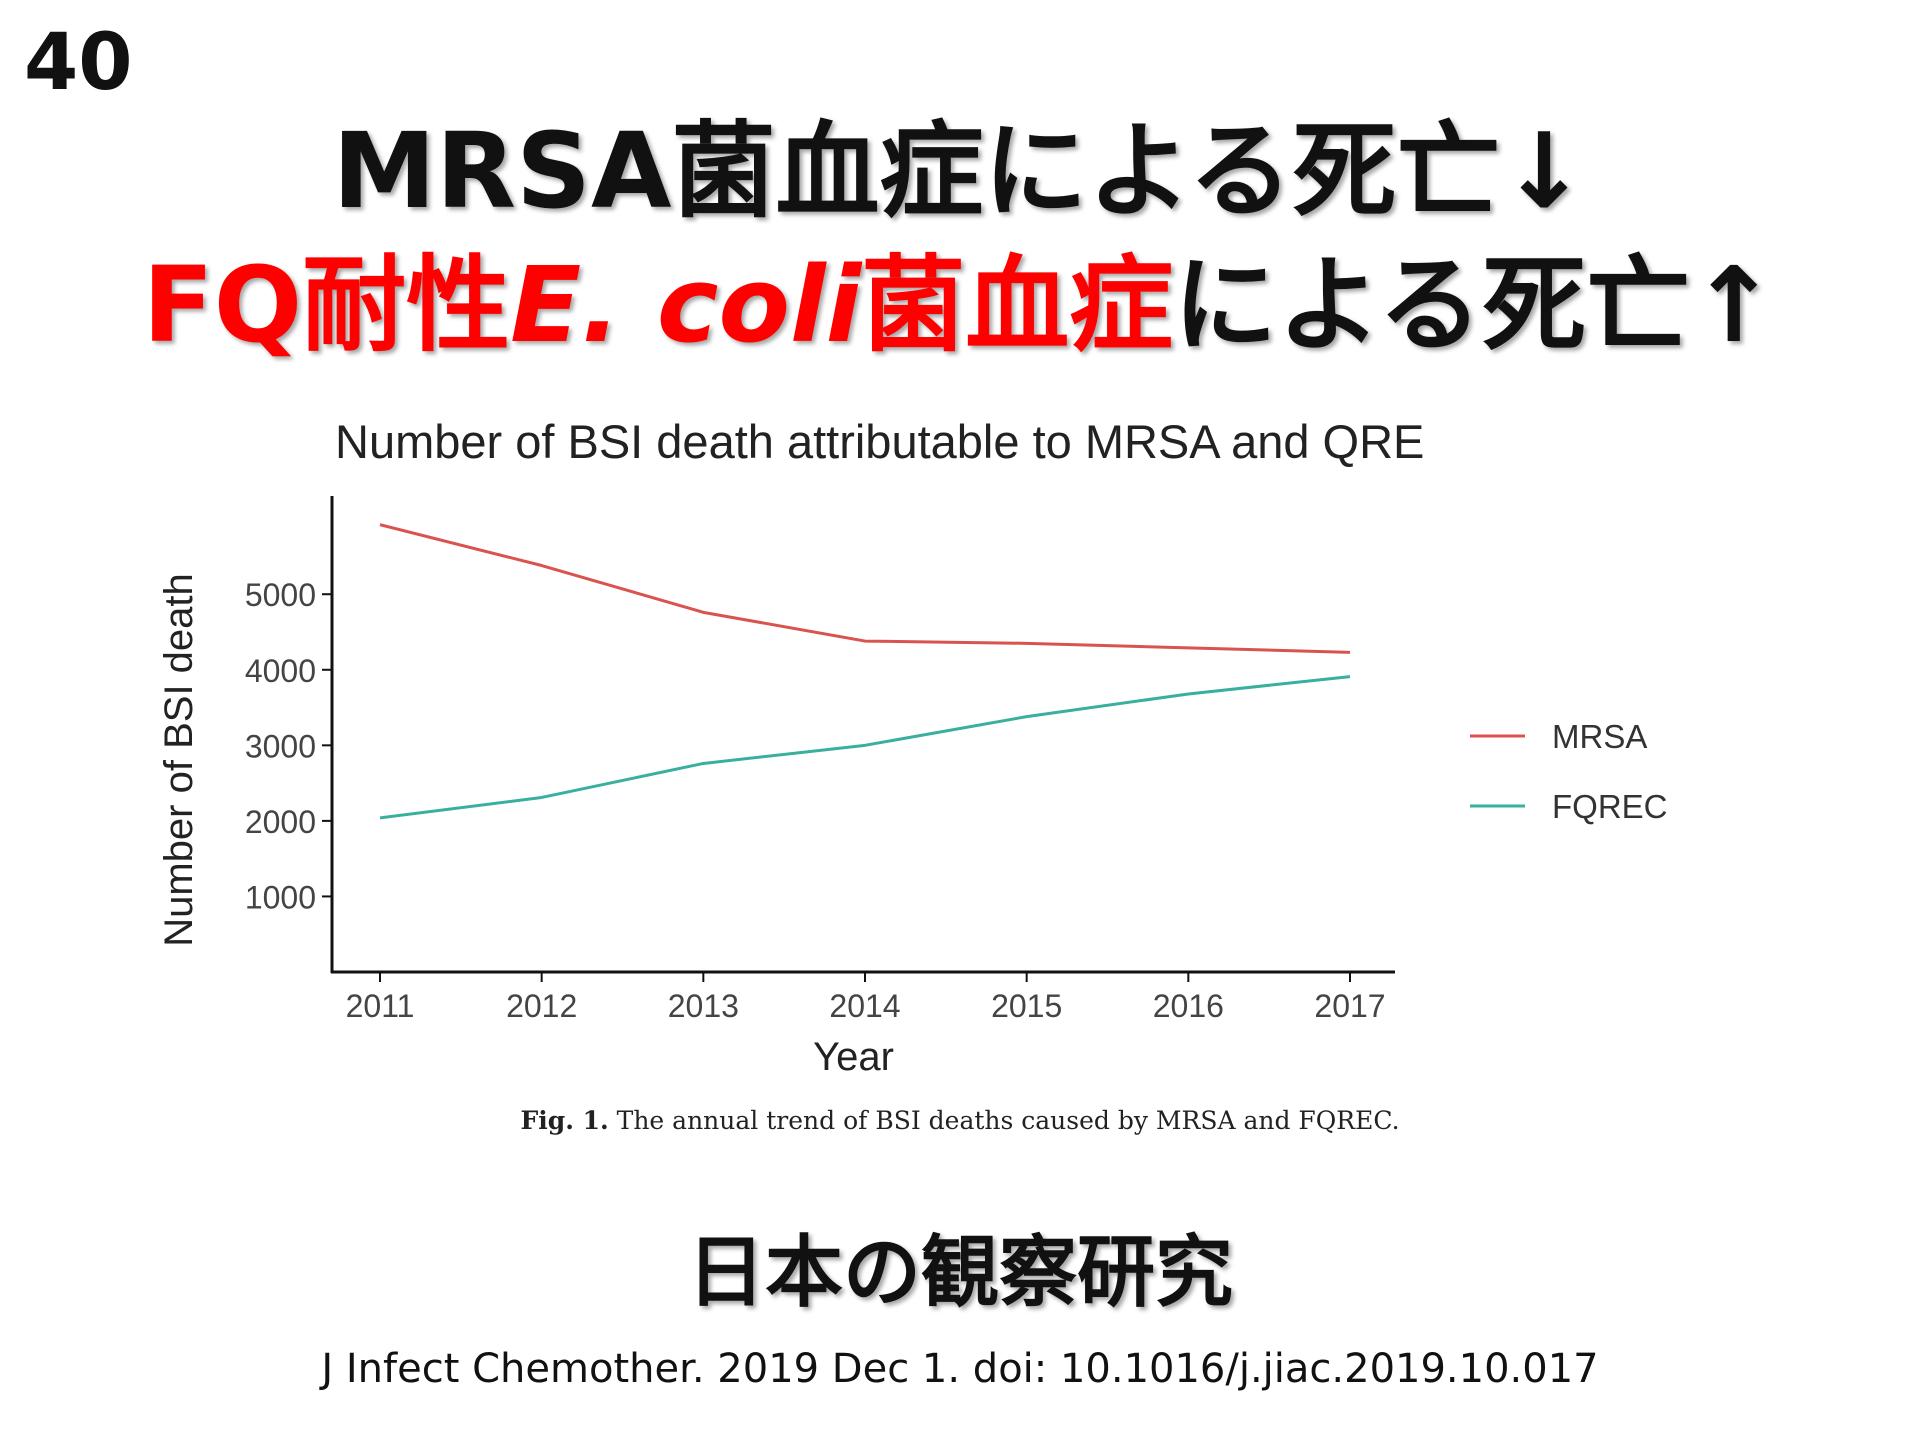  Describe the element at coordinates (1610, 806) in the screenshot. I see `legend-label-fqrec: FQREC` at that location.